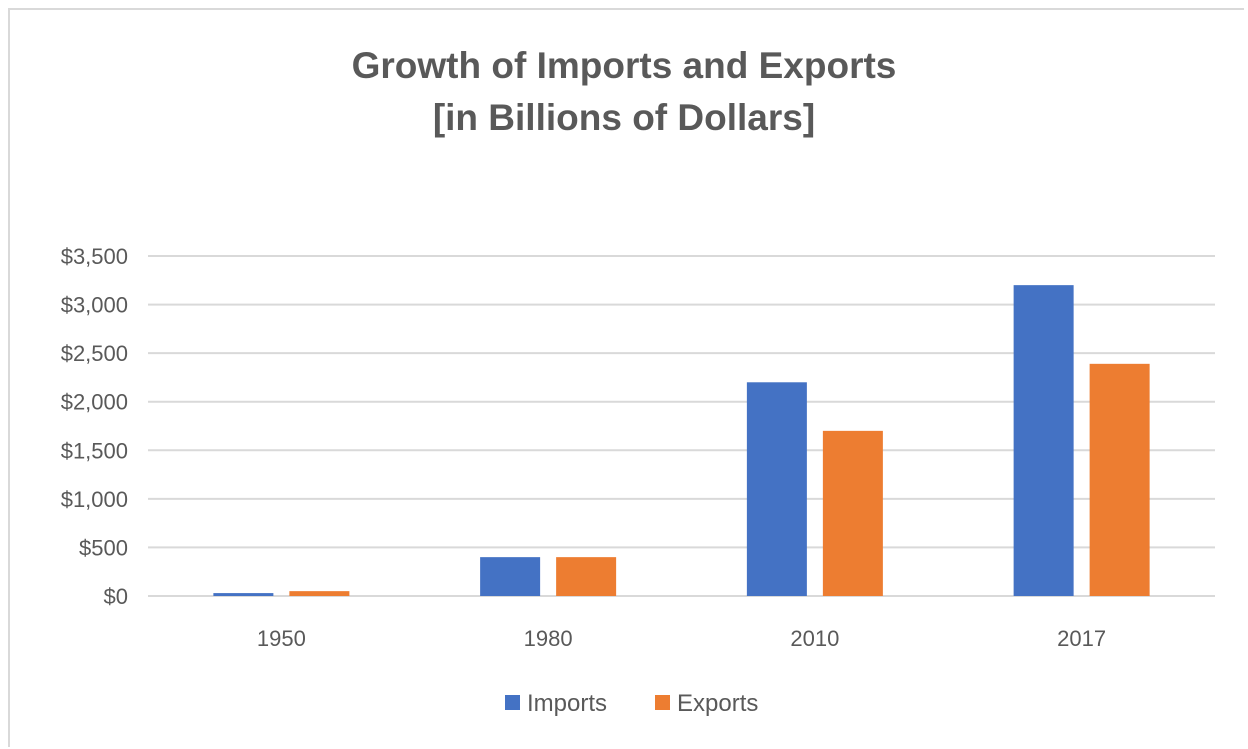  Describe the element at coordinates (94, 450) in the screenshot. I see `y-tick-label: $1,500` at that location.